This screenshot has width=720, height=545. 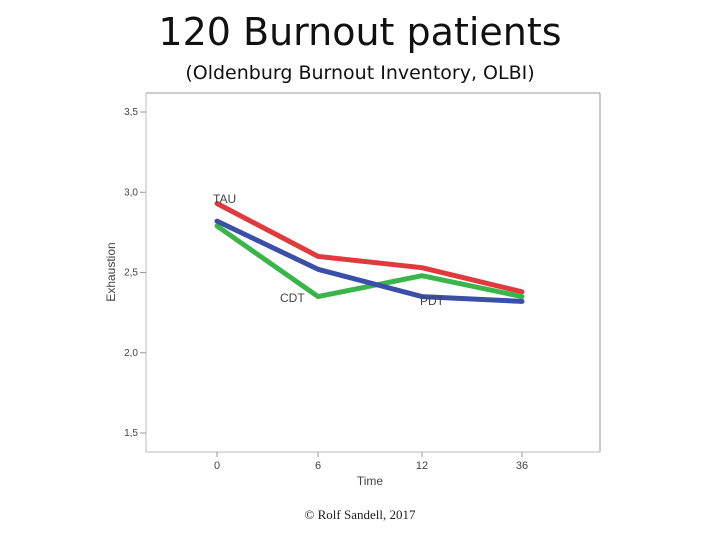 I want to click on y-tick-label: 3,0, so click(x=131, y=192).